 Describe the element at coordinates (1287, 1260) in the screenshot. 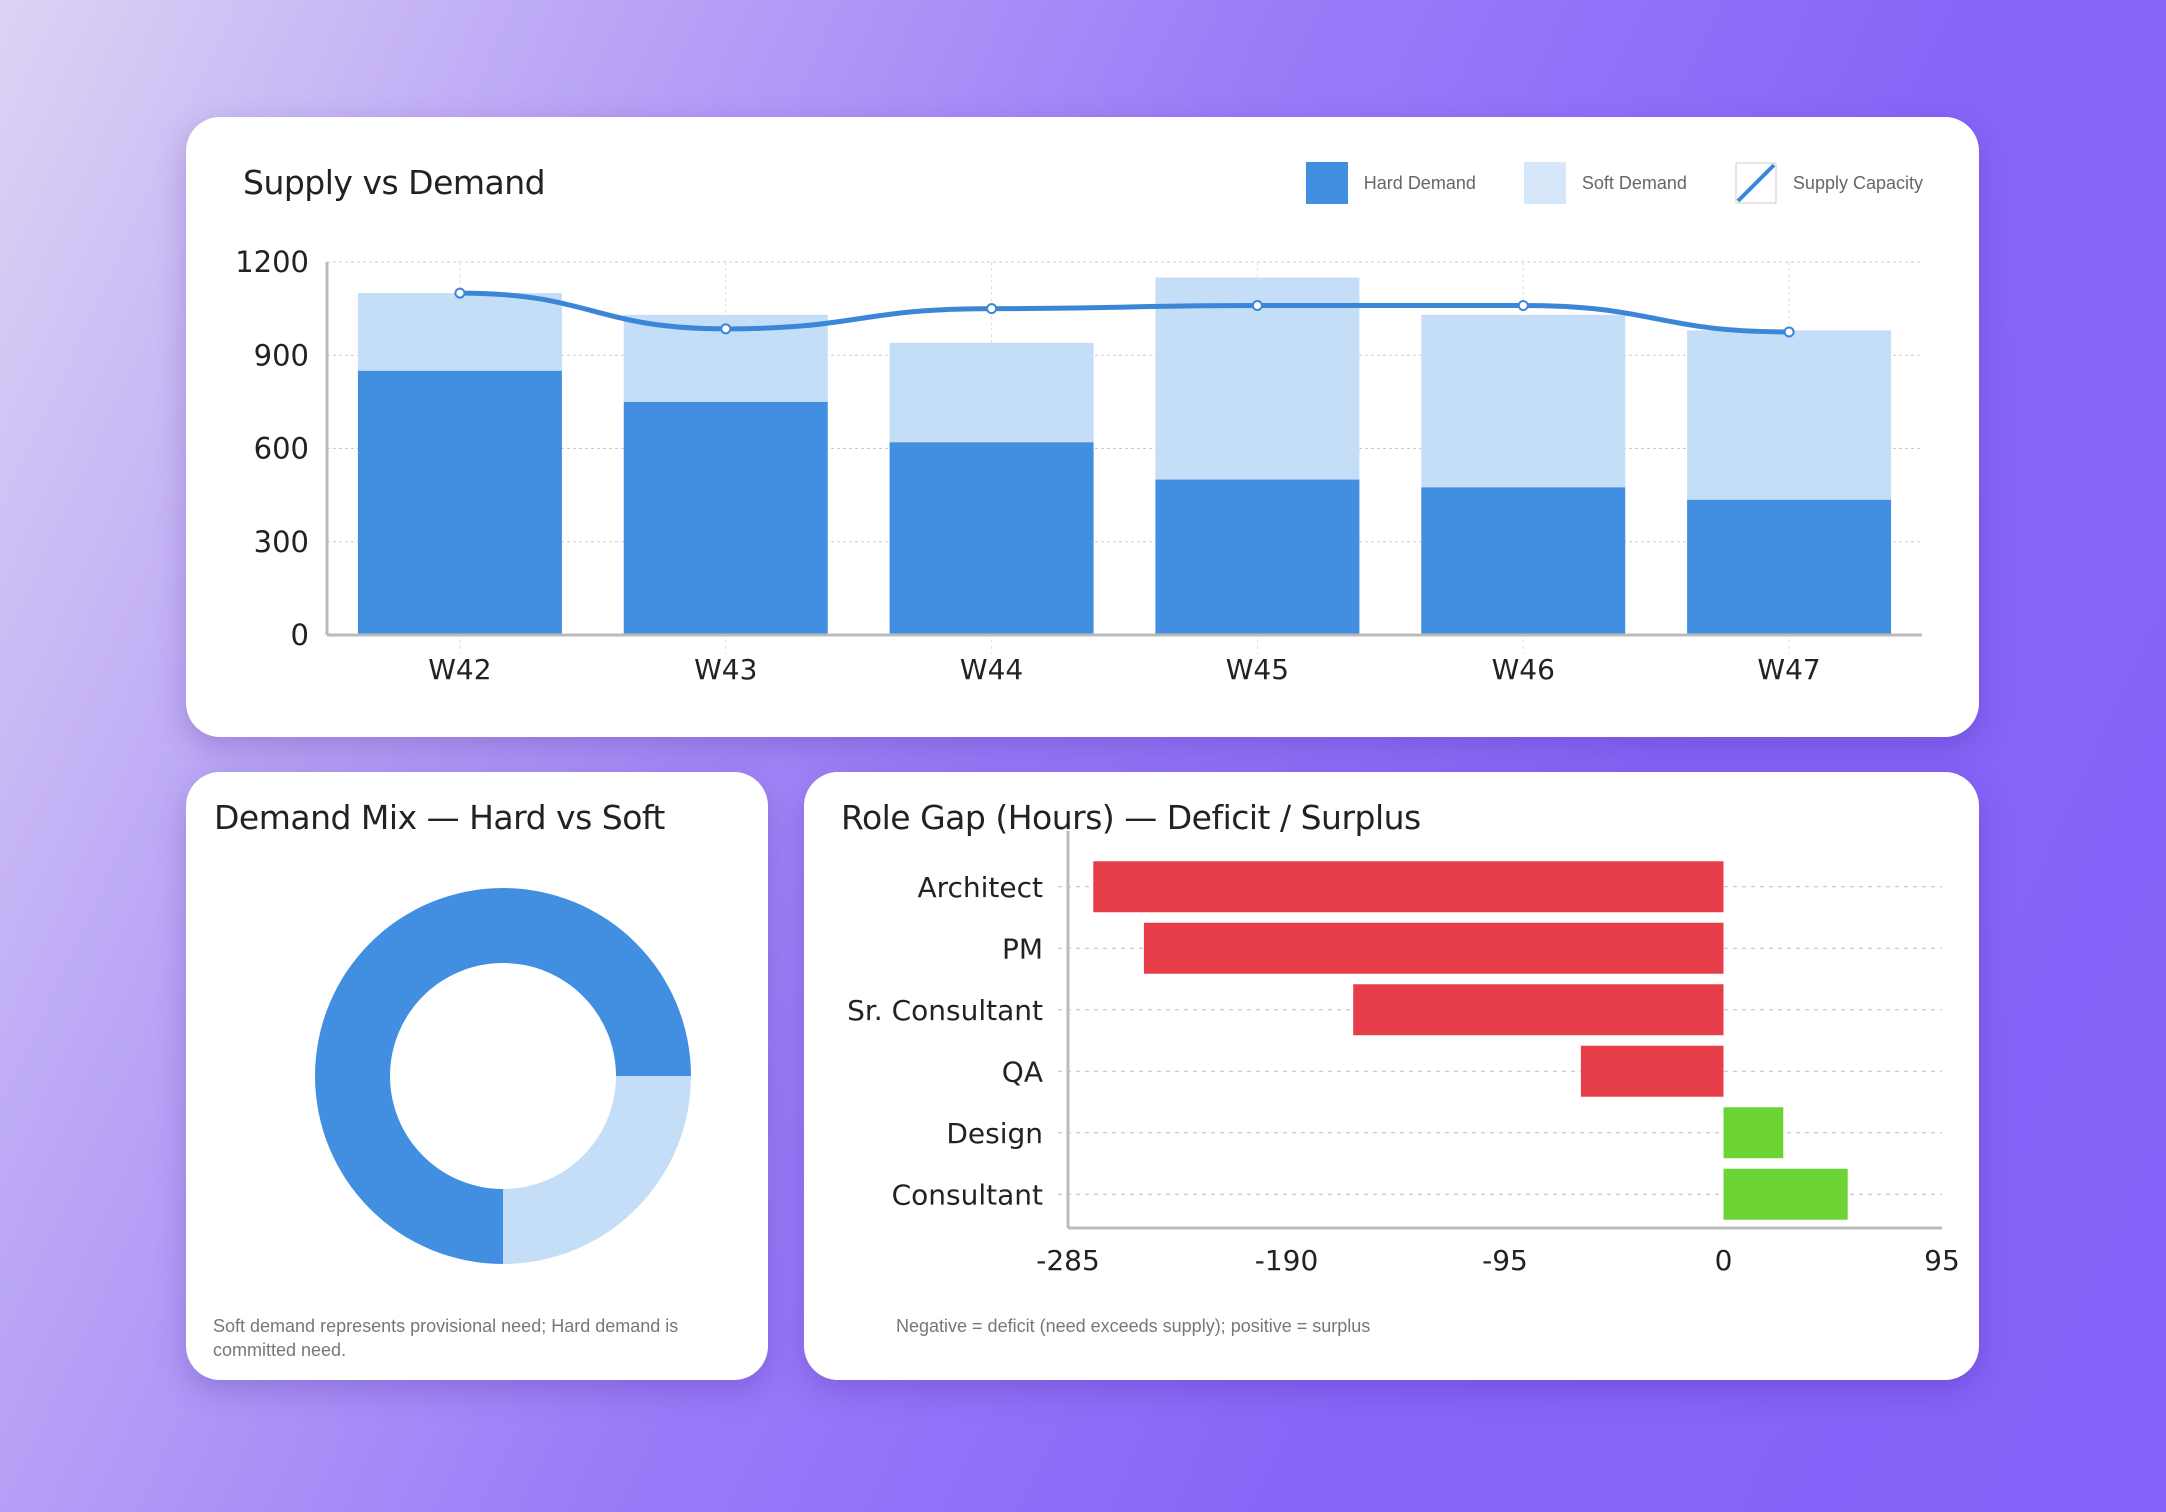

I see `x-tick-label: -190` at that location.